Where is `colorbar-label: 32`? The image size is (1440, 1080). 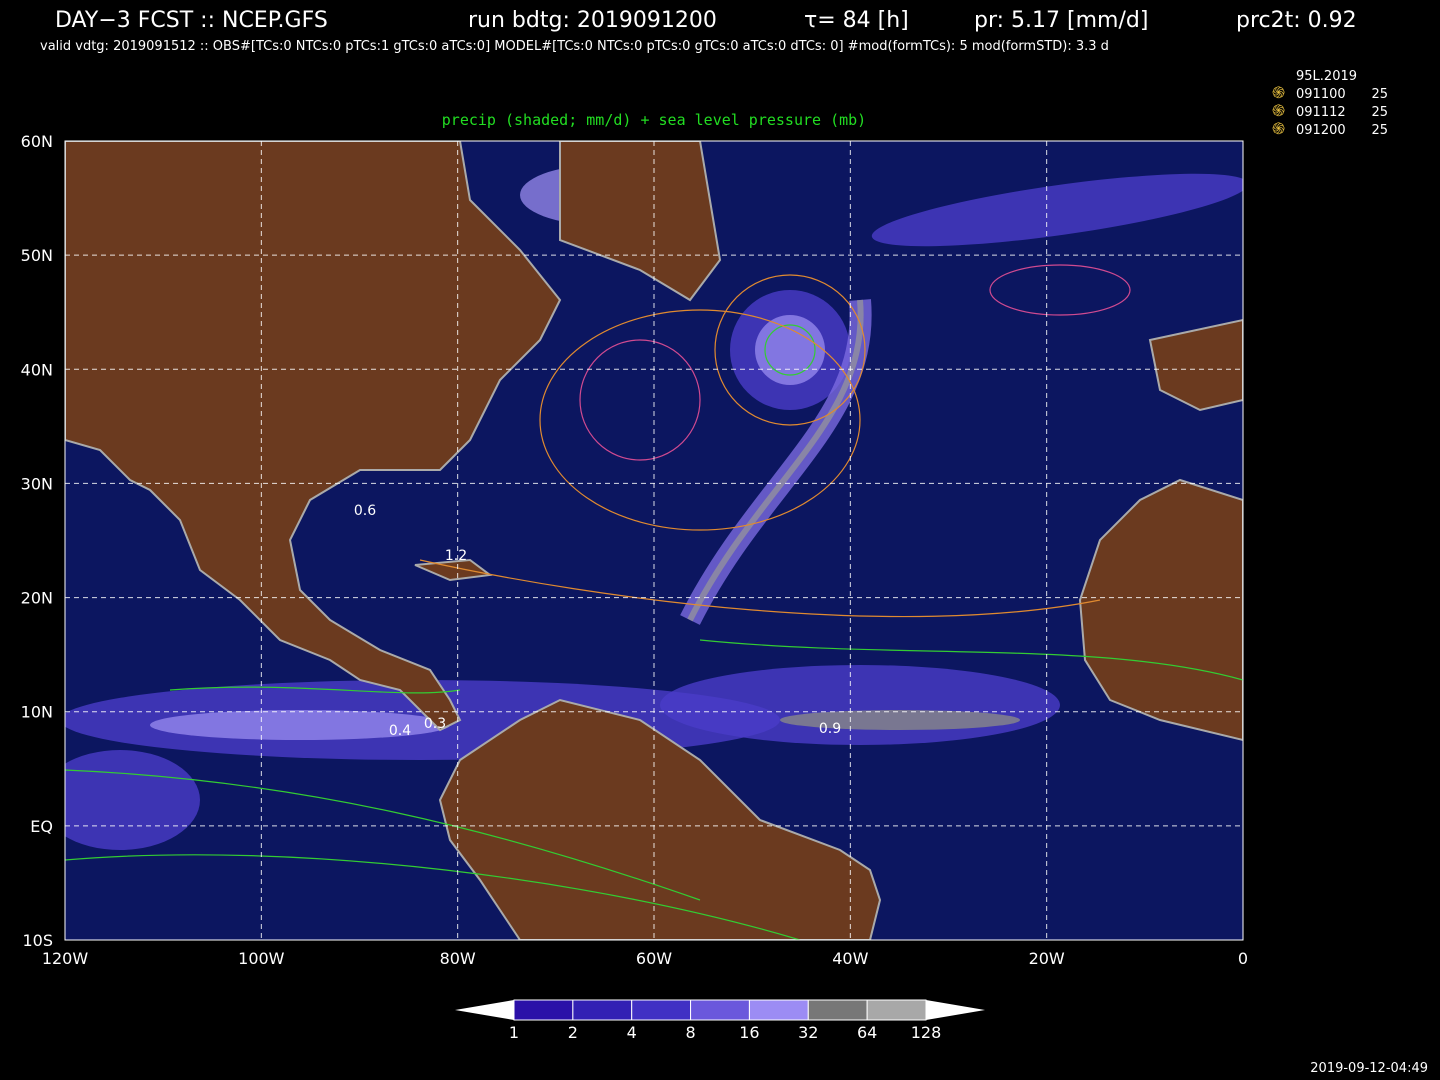
colorbar-label: 32 is located at coordinates (808, 1032).